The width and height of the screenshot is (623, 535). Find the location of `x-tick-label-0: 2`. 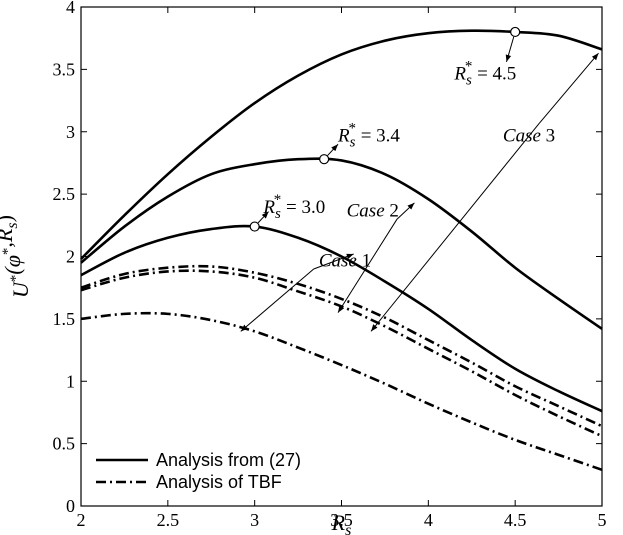

x-tick-label-0: 2 is located at coordinates (81, 520).